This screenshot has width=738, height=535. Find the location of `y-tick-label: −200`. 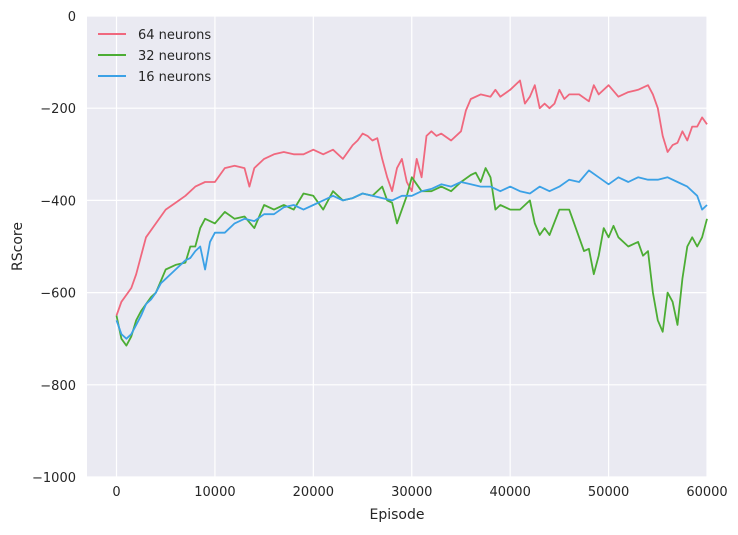

y-tick-label: −200 is located at coordinates (58, 109).